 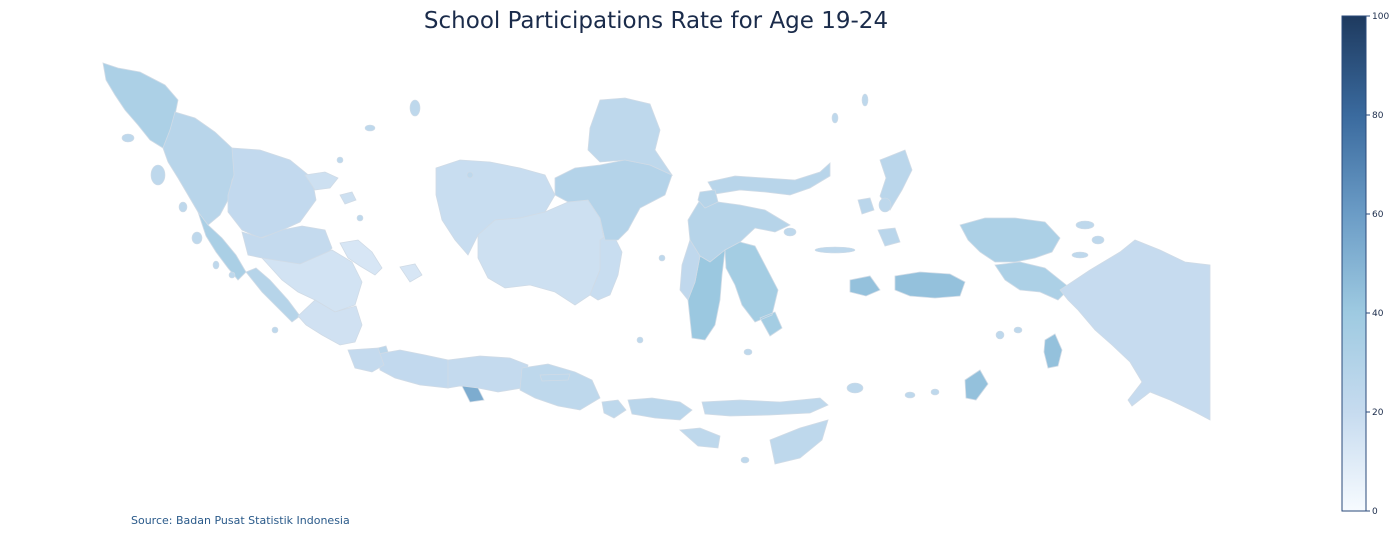 What do you see at coordinates (656, 21) in the screenshot?
I see `chart-title: School Participations Rate for Age 19-24` at bounding box center [656, 21].